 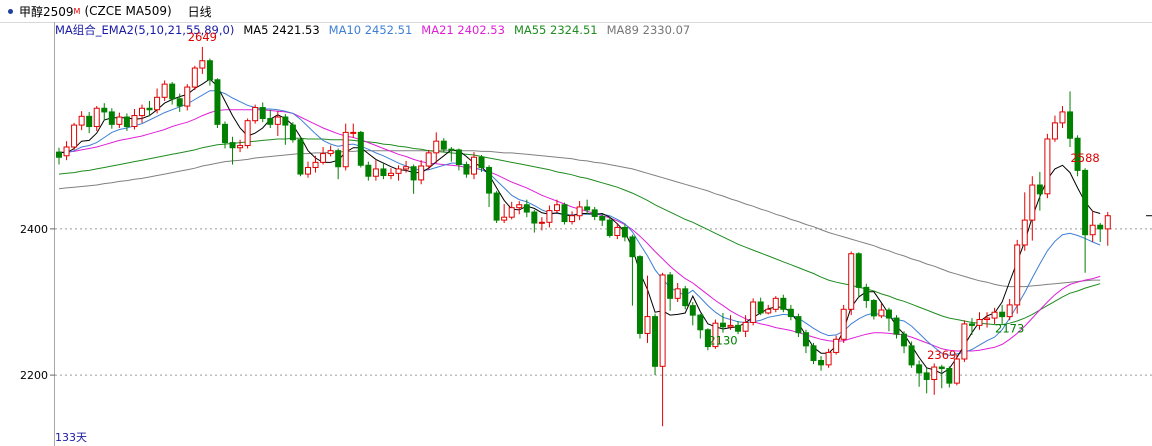 What do you see at coordinates (10, 11) in the screenshot?
I see `bullet-icon` at bounding box center [10, 11].